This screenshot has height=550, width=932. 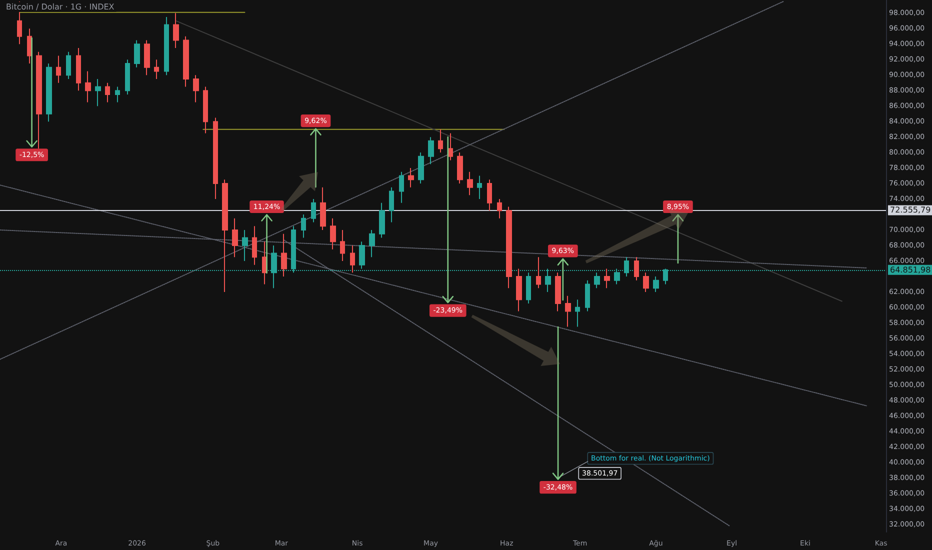 I want to click on ref-line-label: 64.851,98, so click(x=910, y=269).